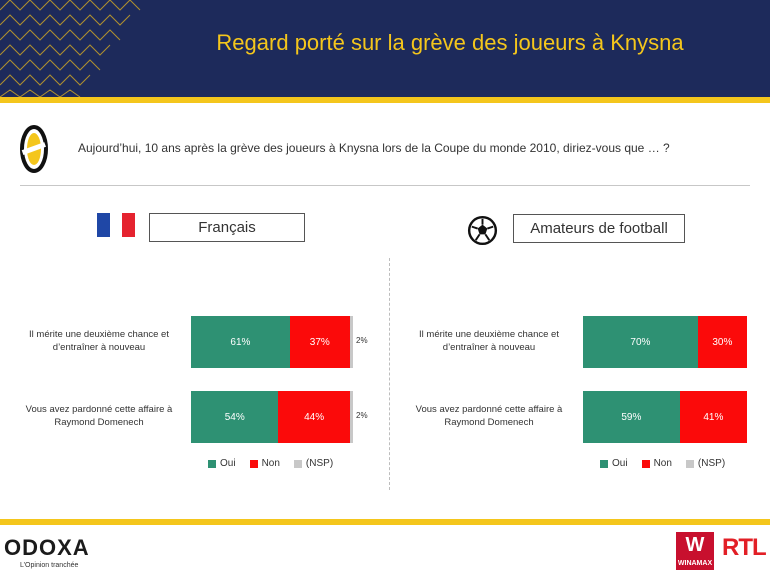 This screenshot has height=573, width=770. Describe the element at coordinates (695, 551) in the screenshot. I see `winamax-logo: W WINAMAX` at that location.